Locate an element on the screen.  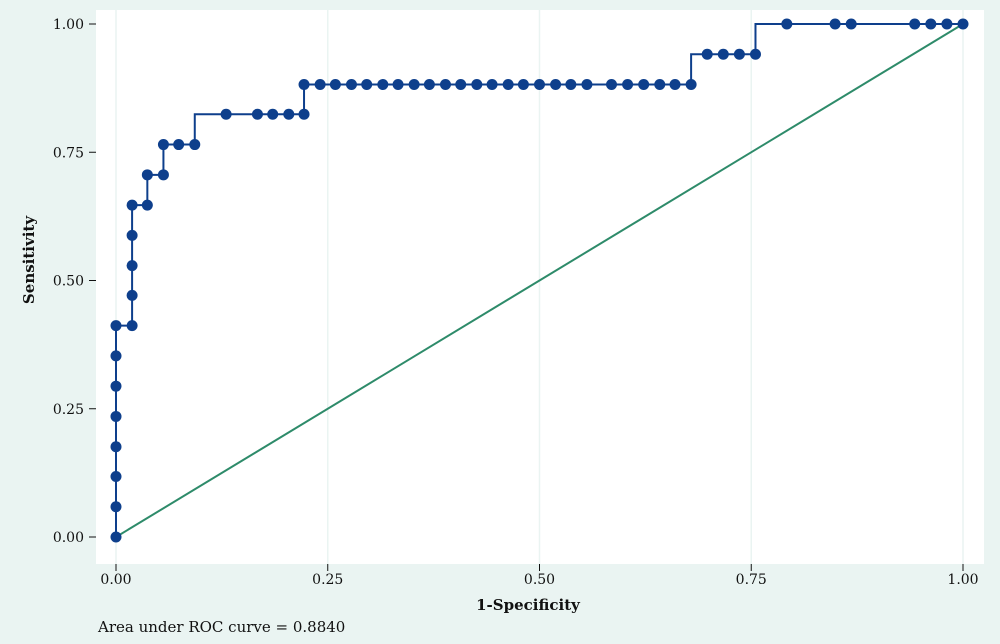
x-tick-label: 0.75 is located at coordinates (751, 580).